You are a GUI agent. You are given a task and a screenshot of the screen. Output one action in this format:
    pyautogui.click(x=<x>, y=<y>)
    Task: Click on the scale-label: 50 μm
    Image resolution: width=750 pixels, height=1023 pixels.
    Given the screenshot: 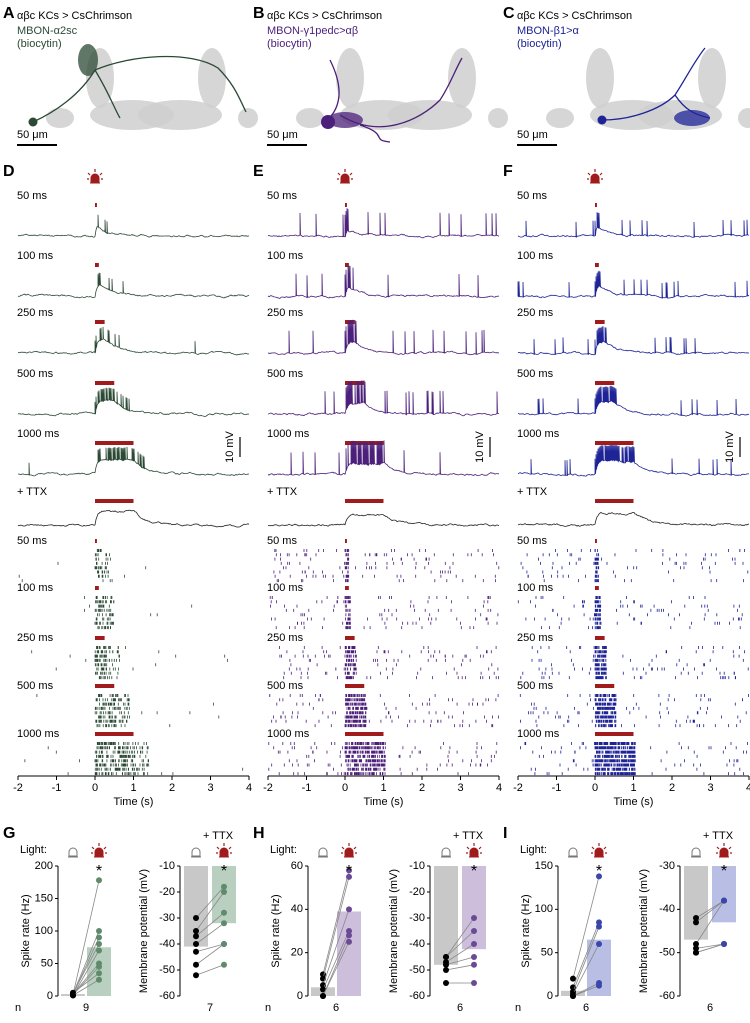 What is the action you would take?
    pyautogui.click(x=32, y=135)
    